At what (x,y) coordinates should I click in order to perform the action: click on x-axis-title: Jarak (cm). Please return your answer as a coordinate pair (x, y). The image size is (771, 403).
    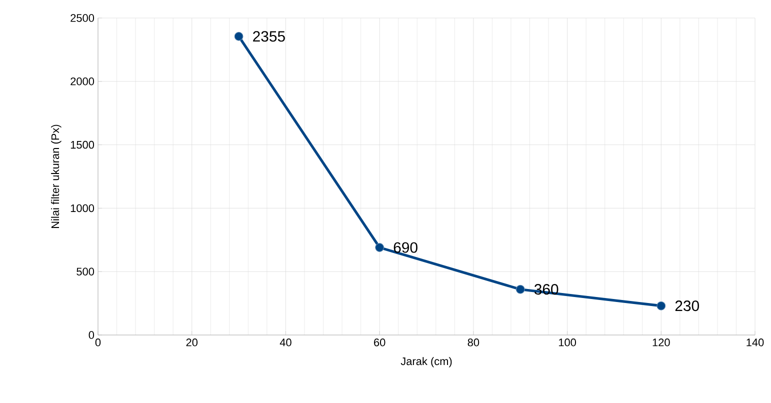
    Looking at the image, I should click on (426, 362).